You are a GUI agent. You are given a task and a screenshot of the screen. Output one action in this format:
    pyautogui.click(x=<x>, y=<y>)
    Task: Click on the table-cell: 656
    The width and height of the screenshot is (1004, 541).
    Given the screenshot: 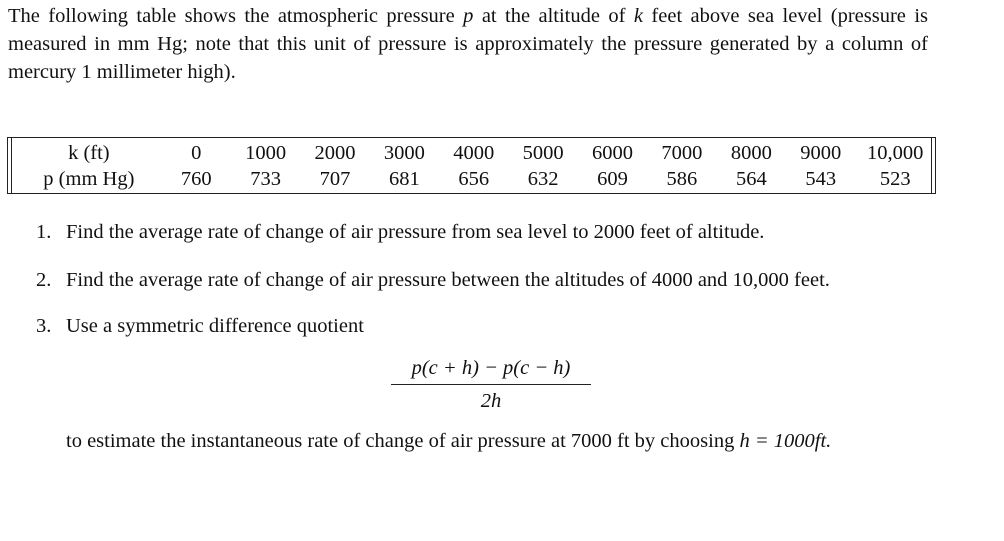 What is the action you would take?
    pyautogui.click(x=474, y=178)
    